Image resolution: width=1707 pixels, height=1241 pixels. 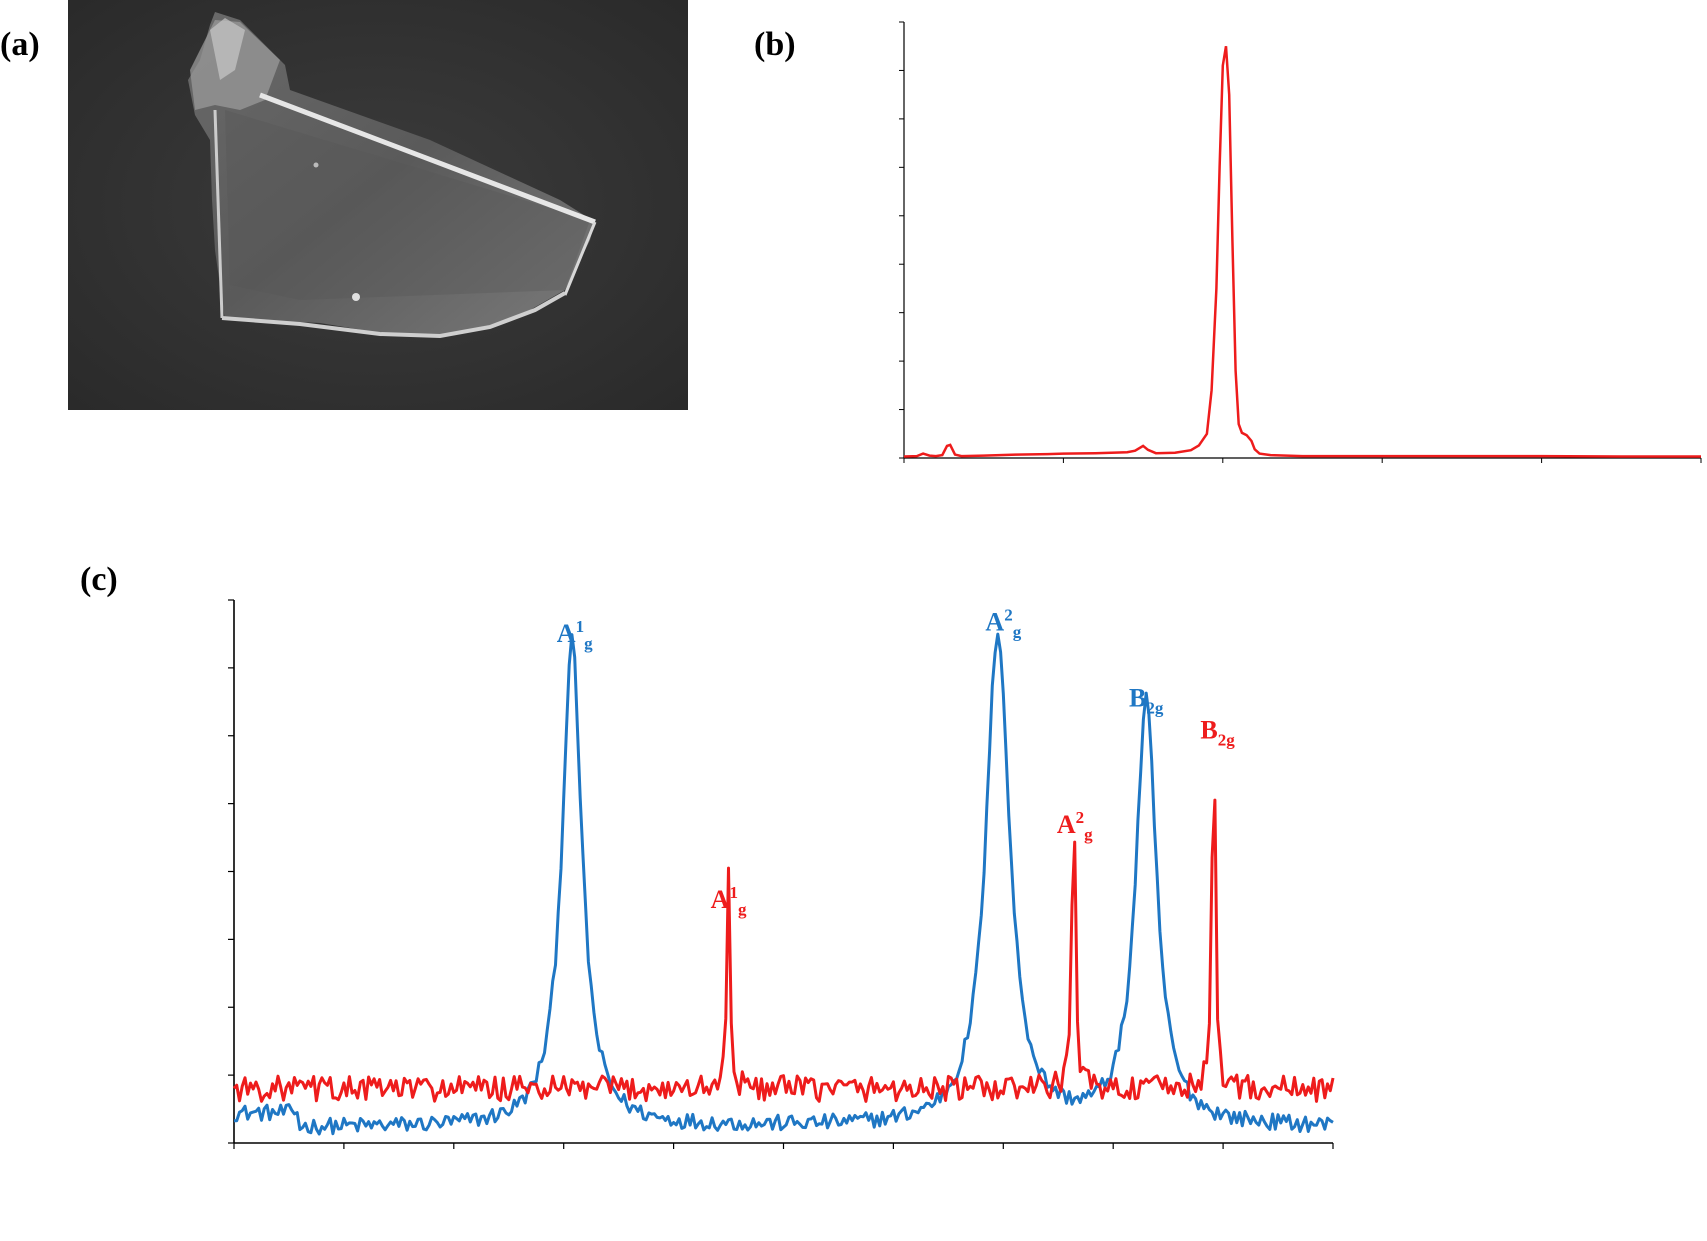 What do you see at coordinates (775, 44) in the screenshot?
I see `panel-b-label: (b)` at bounding box center [775, 44].